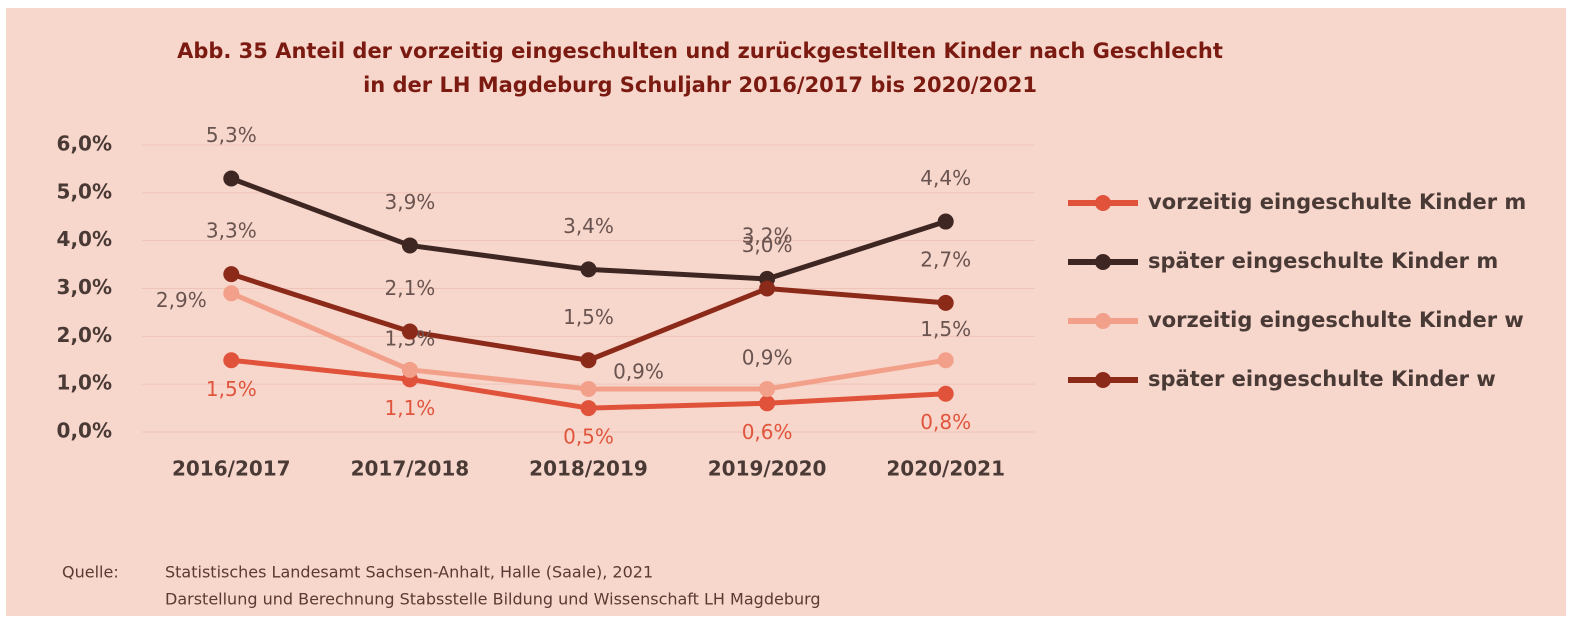 This screenshot has height=623, width=1577. What do you see at coordinates (767, 432) in the screenshot?
I see `data-label: 0,6%` at bounding box center [767, 432].